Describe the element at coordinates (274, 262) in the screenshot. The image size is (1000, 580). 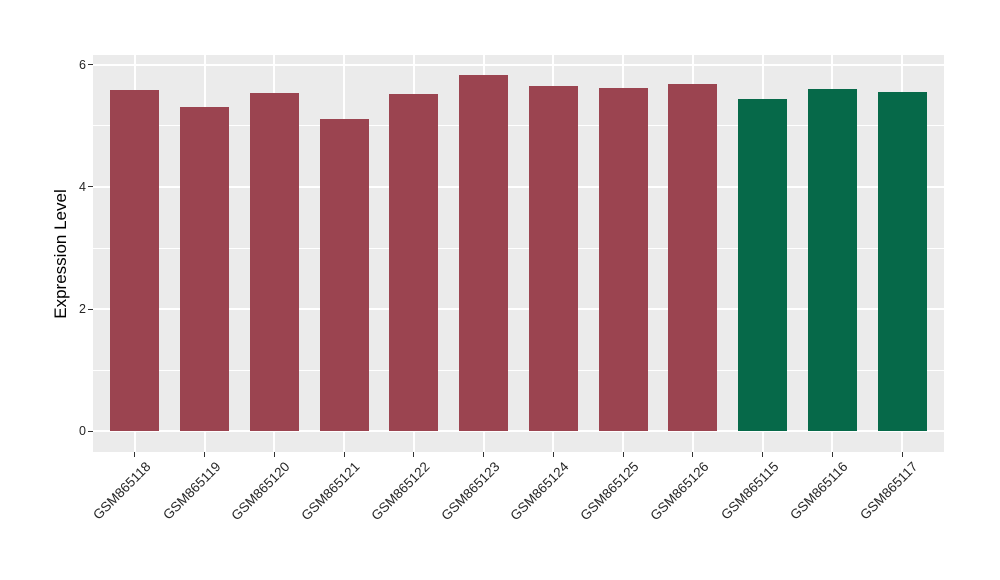
I see `bar-GSM865120` at that location.